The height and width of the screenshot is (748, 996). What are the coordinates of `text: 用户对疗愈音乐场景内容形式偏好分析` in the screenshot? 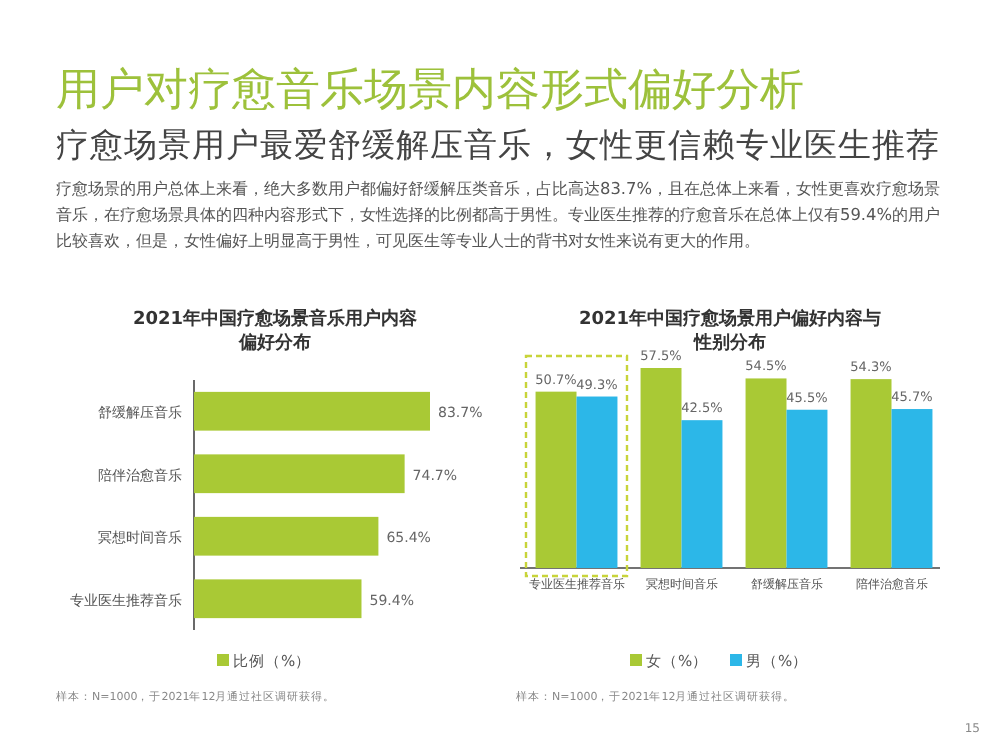 It's located at (430, 92).